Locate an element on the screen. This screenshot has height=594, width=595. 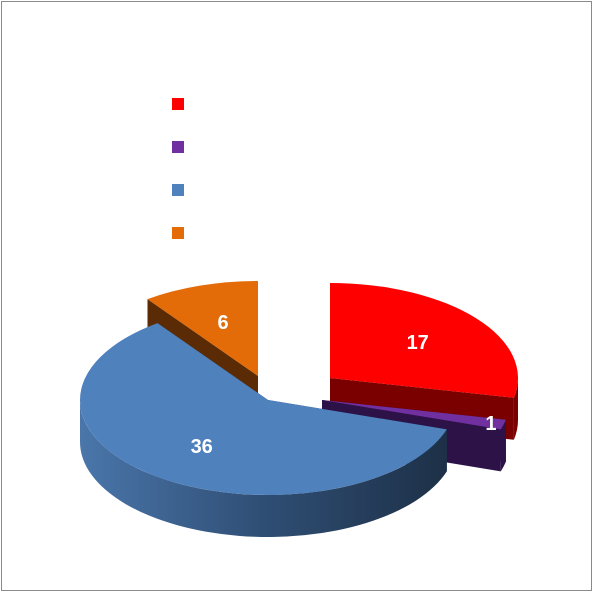
data-label: 36 is located at coordinates (202, 447).